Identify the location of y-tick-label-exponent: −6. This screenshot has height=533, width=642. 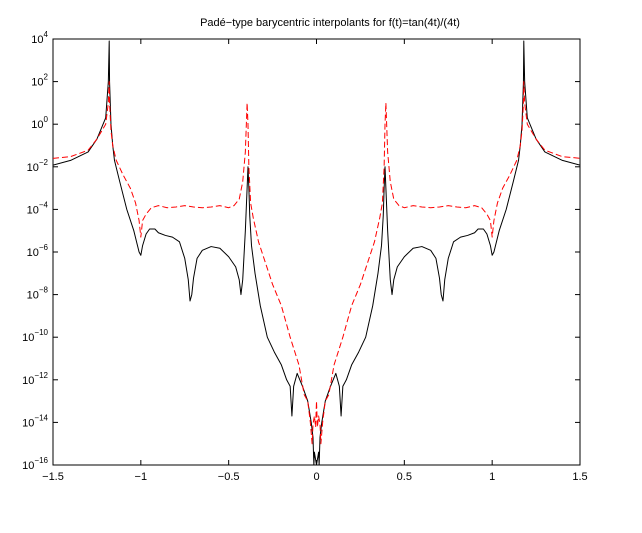
(44, 247).